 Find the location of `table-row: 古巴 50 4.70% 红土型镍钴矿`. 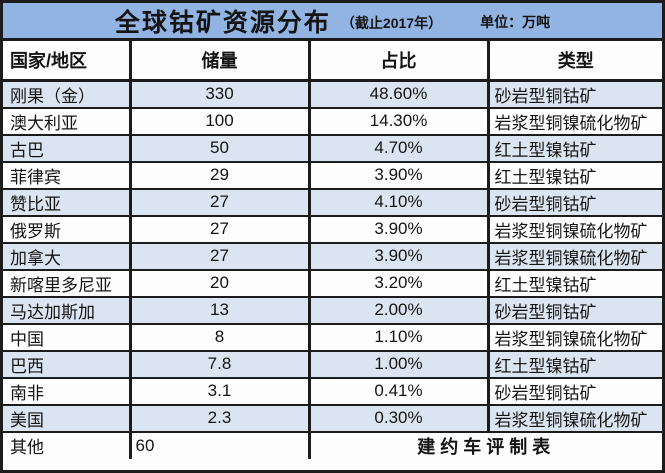

table-row: 古巴 50 4.70% 红土型镍钴矿 is located at coordinates (332, 148).